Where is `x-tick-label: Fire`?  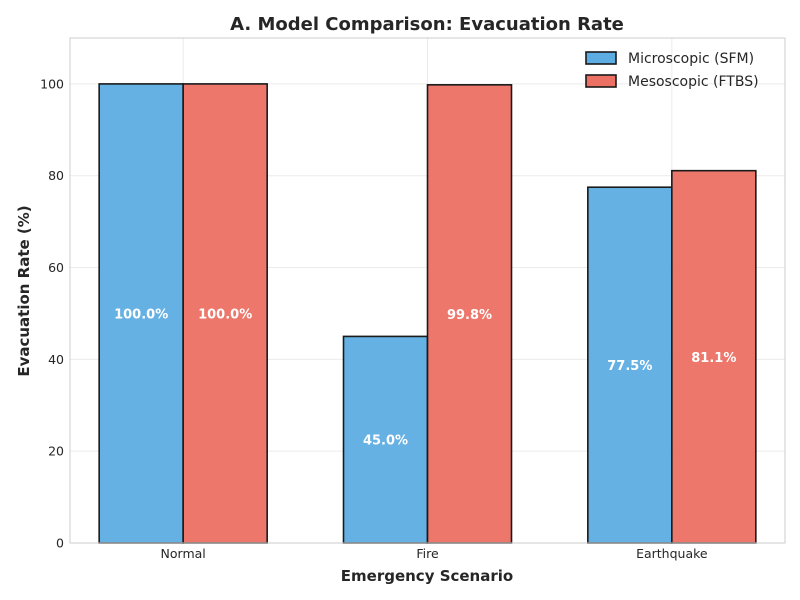 x-tick-label: Fire is located at coordinates (427, 553).